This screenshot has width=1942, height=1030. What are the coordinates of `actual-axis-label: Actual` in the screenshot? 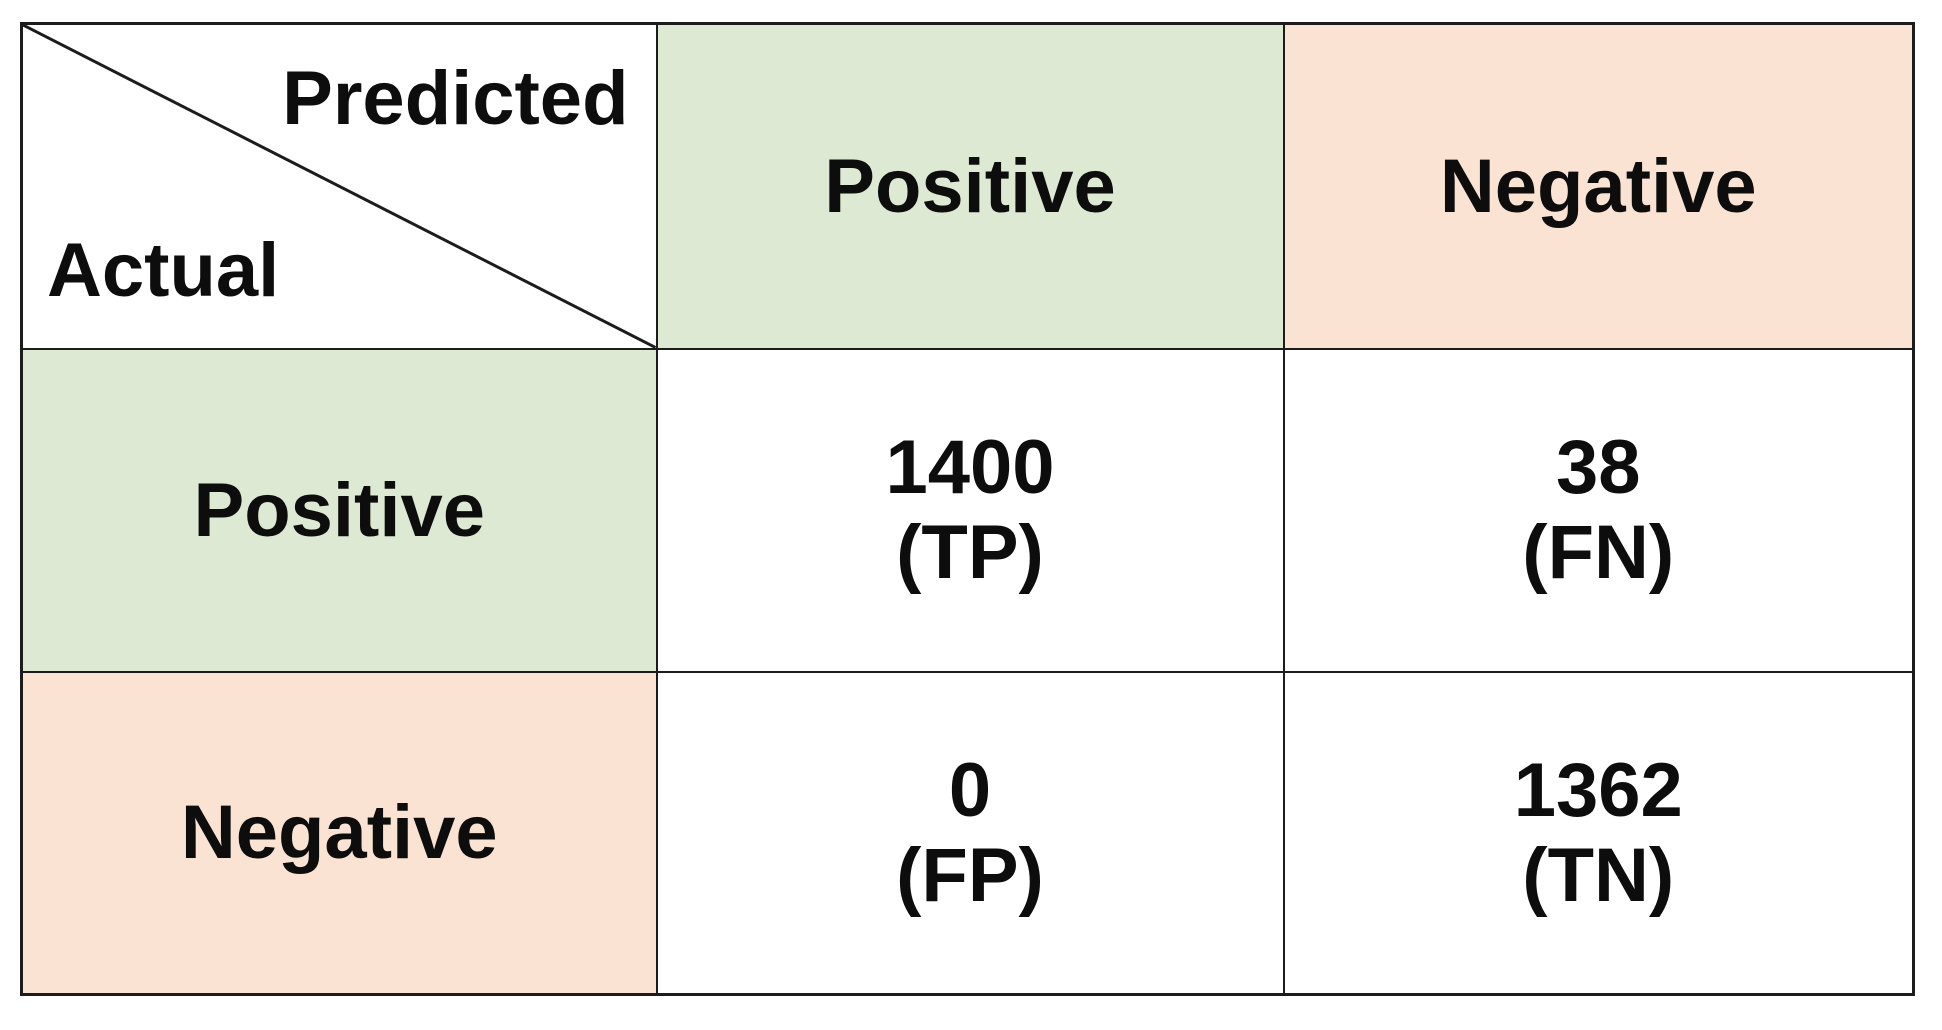 It's located at (163, 270).